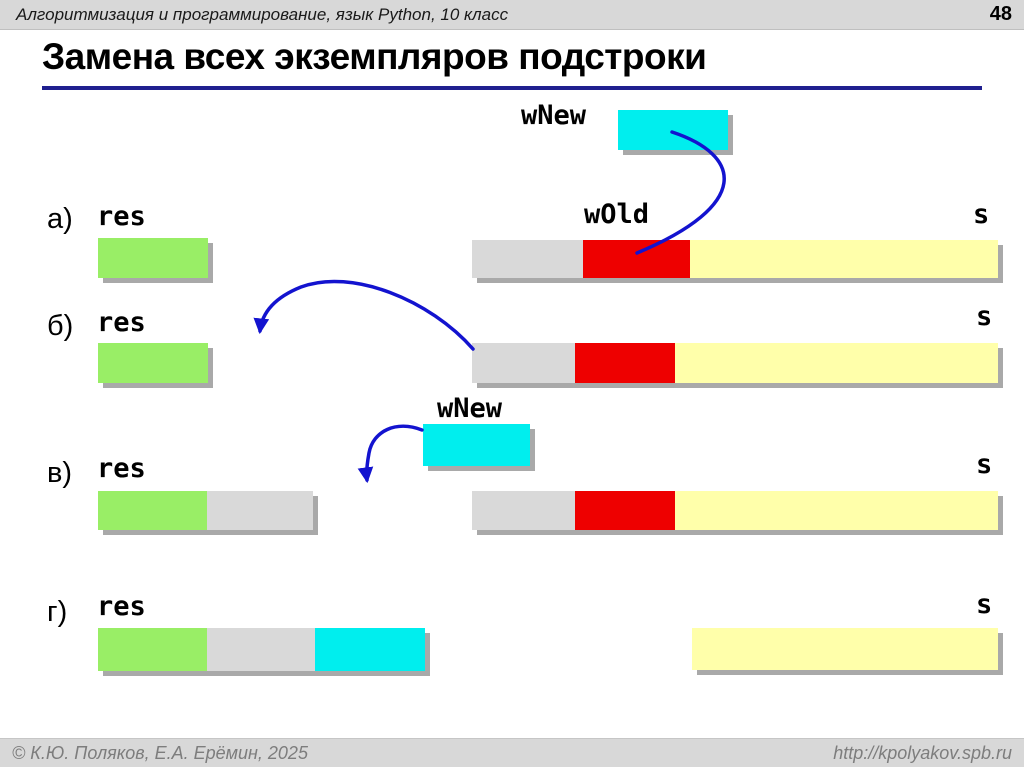 The height and width of the screenshot is (767, 1024). I want to click on row-a-letter: а), so click(60, 219).